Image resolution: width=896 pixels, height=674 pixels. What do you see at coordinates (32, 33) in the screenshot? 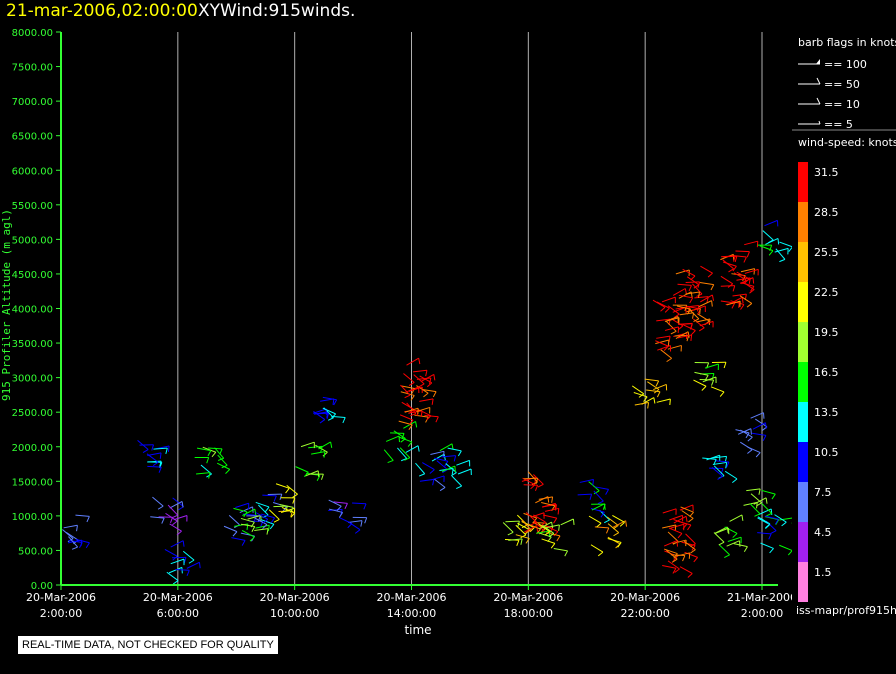
I see `y-tick-label: 8000.00` at bounding box center [32, 33].